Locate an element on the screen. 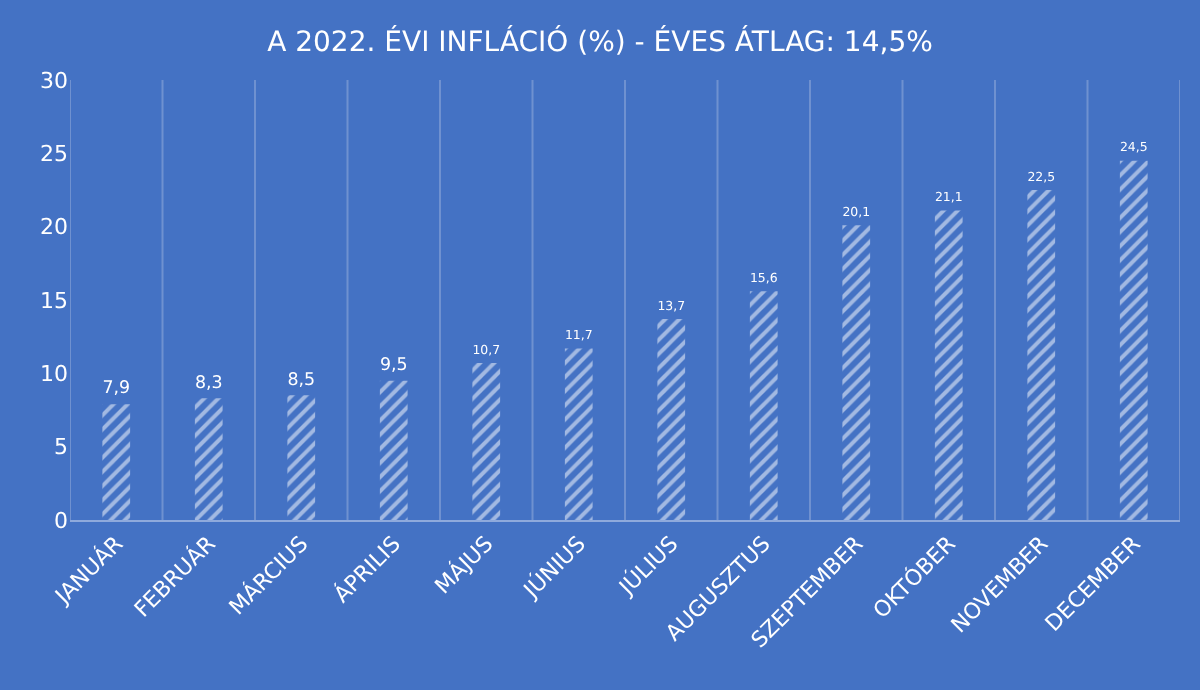  y-tick-label: 15 is located at coordinates (54, 300).